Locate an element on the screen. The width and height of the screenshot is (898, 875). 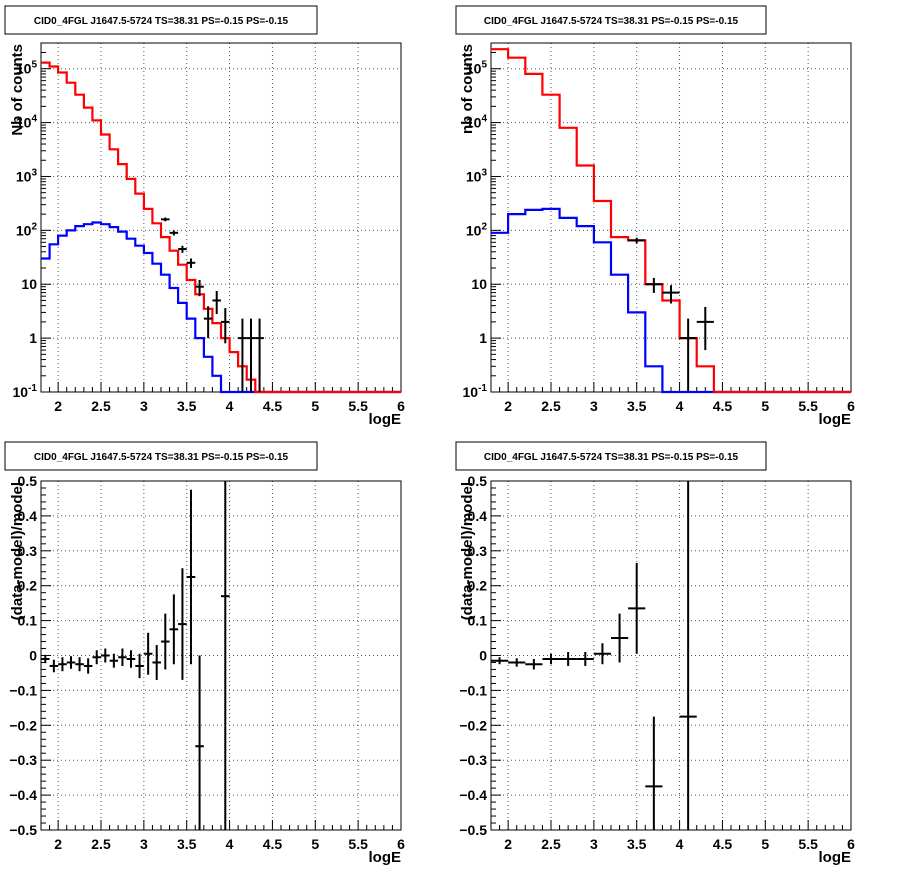
x-tick-label: 5.5 is located at coordinates (358, 844).